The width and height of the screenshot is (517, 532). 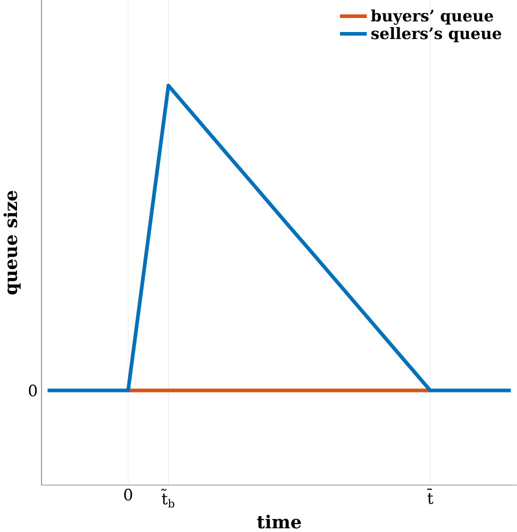 I want to click on text: 0, so click(x=32, y=390).